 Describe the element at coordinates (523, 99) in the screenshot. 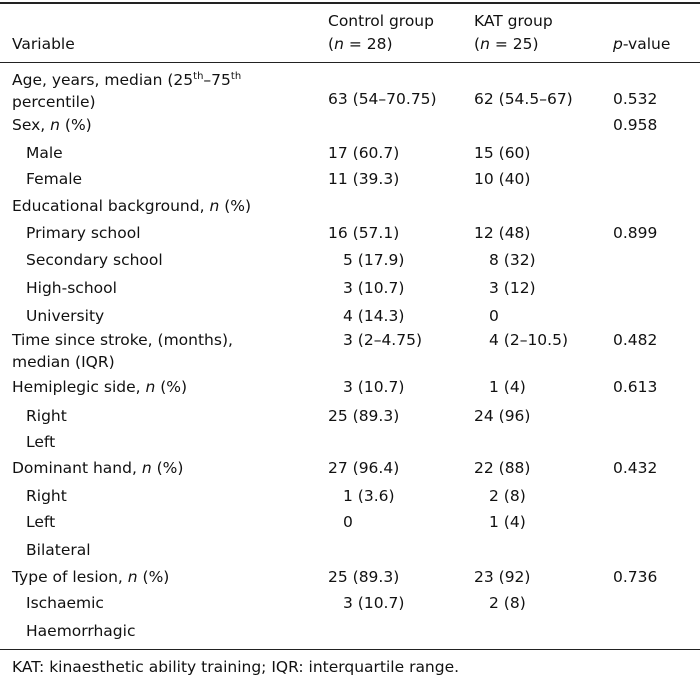

I see `kat-value: 62 (54.5–67)` at that location.